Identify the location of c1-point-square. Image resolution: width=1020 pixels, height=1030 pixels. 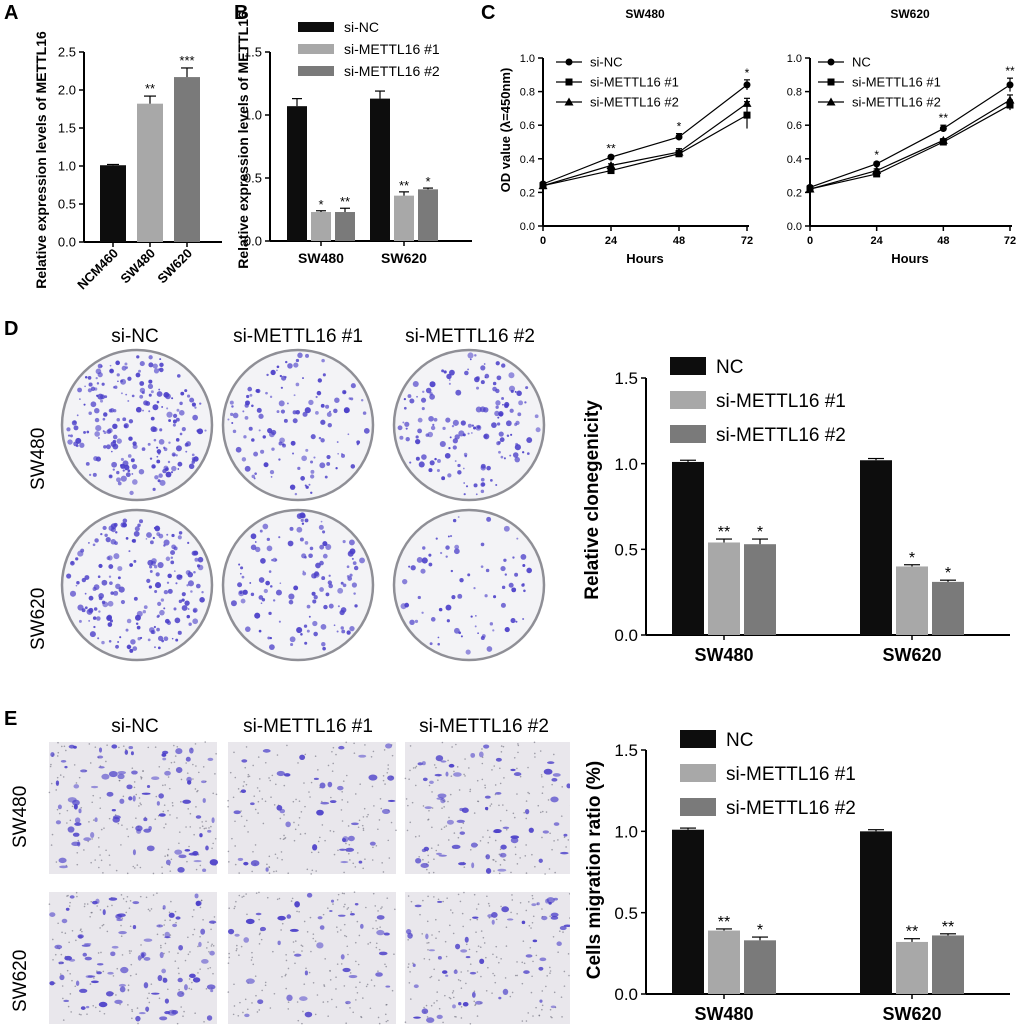
(611, 171).